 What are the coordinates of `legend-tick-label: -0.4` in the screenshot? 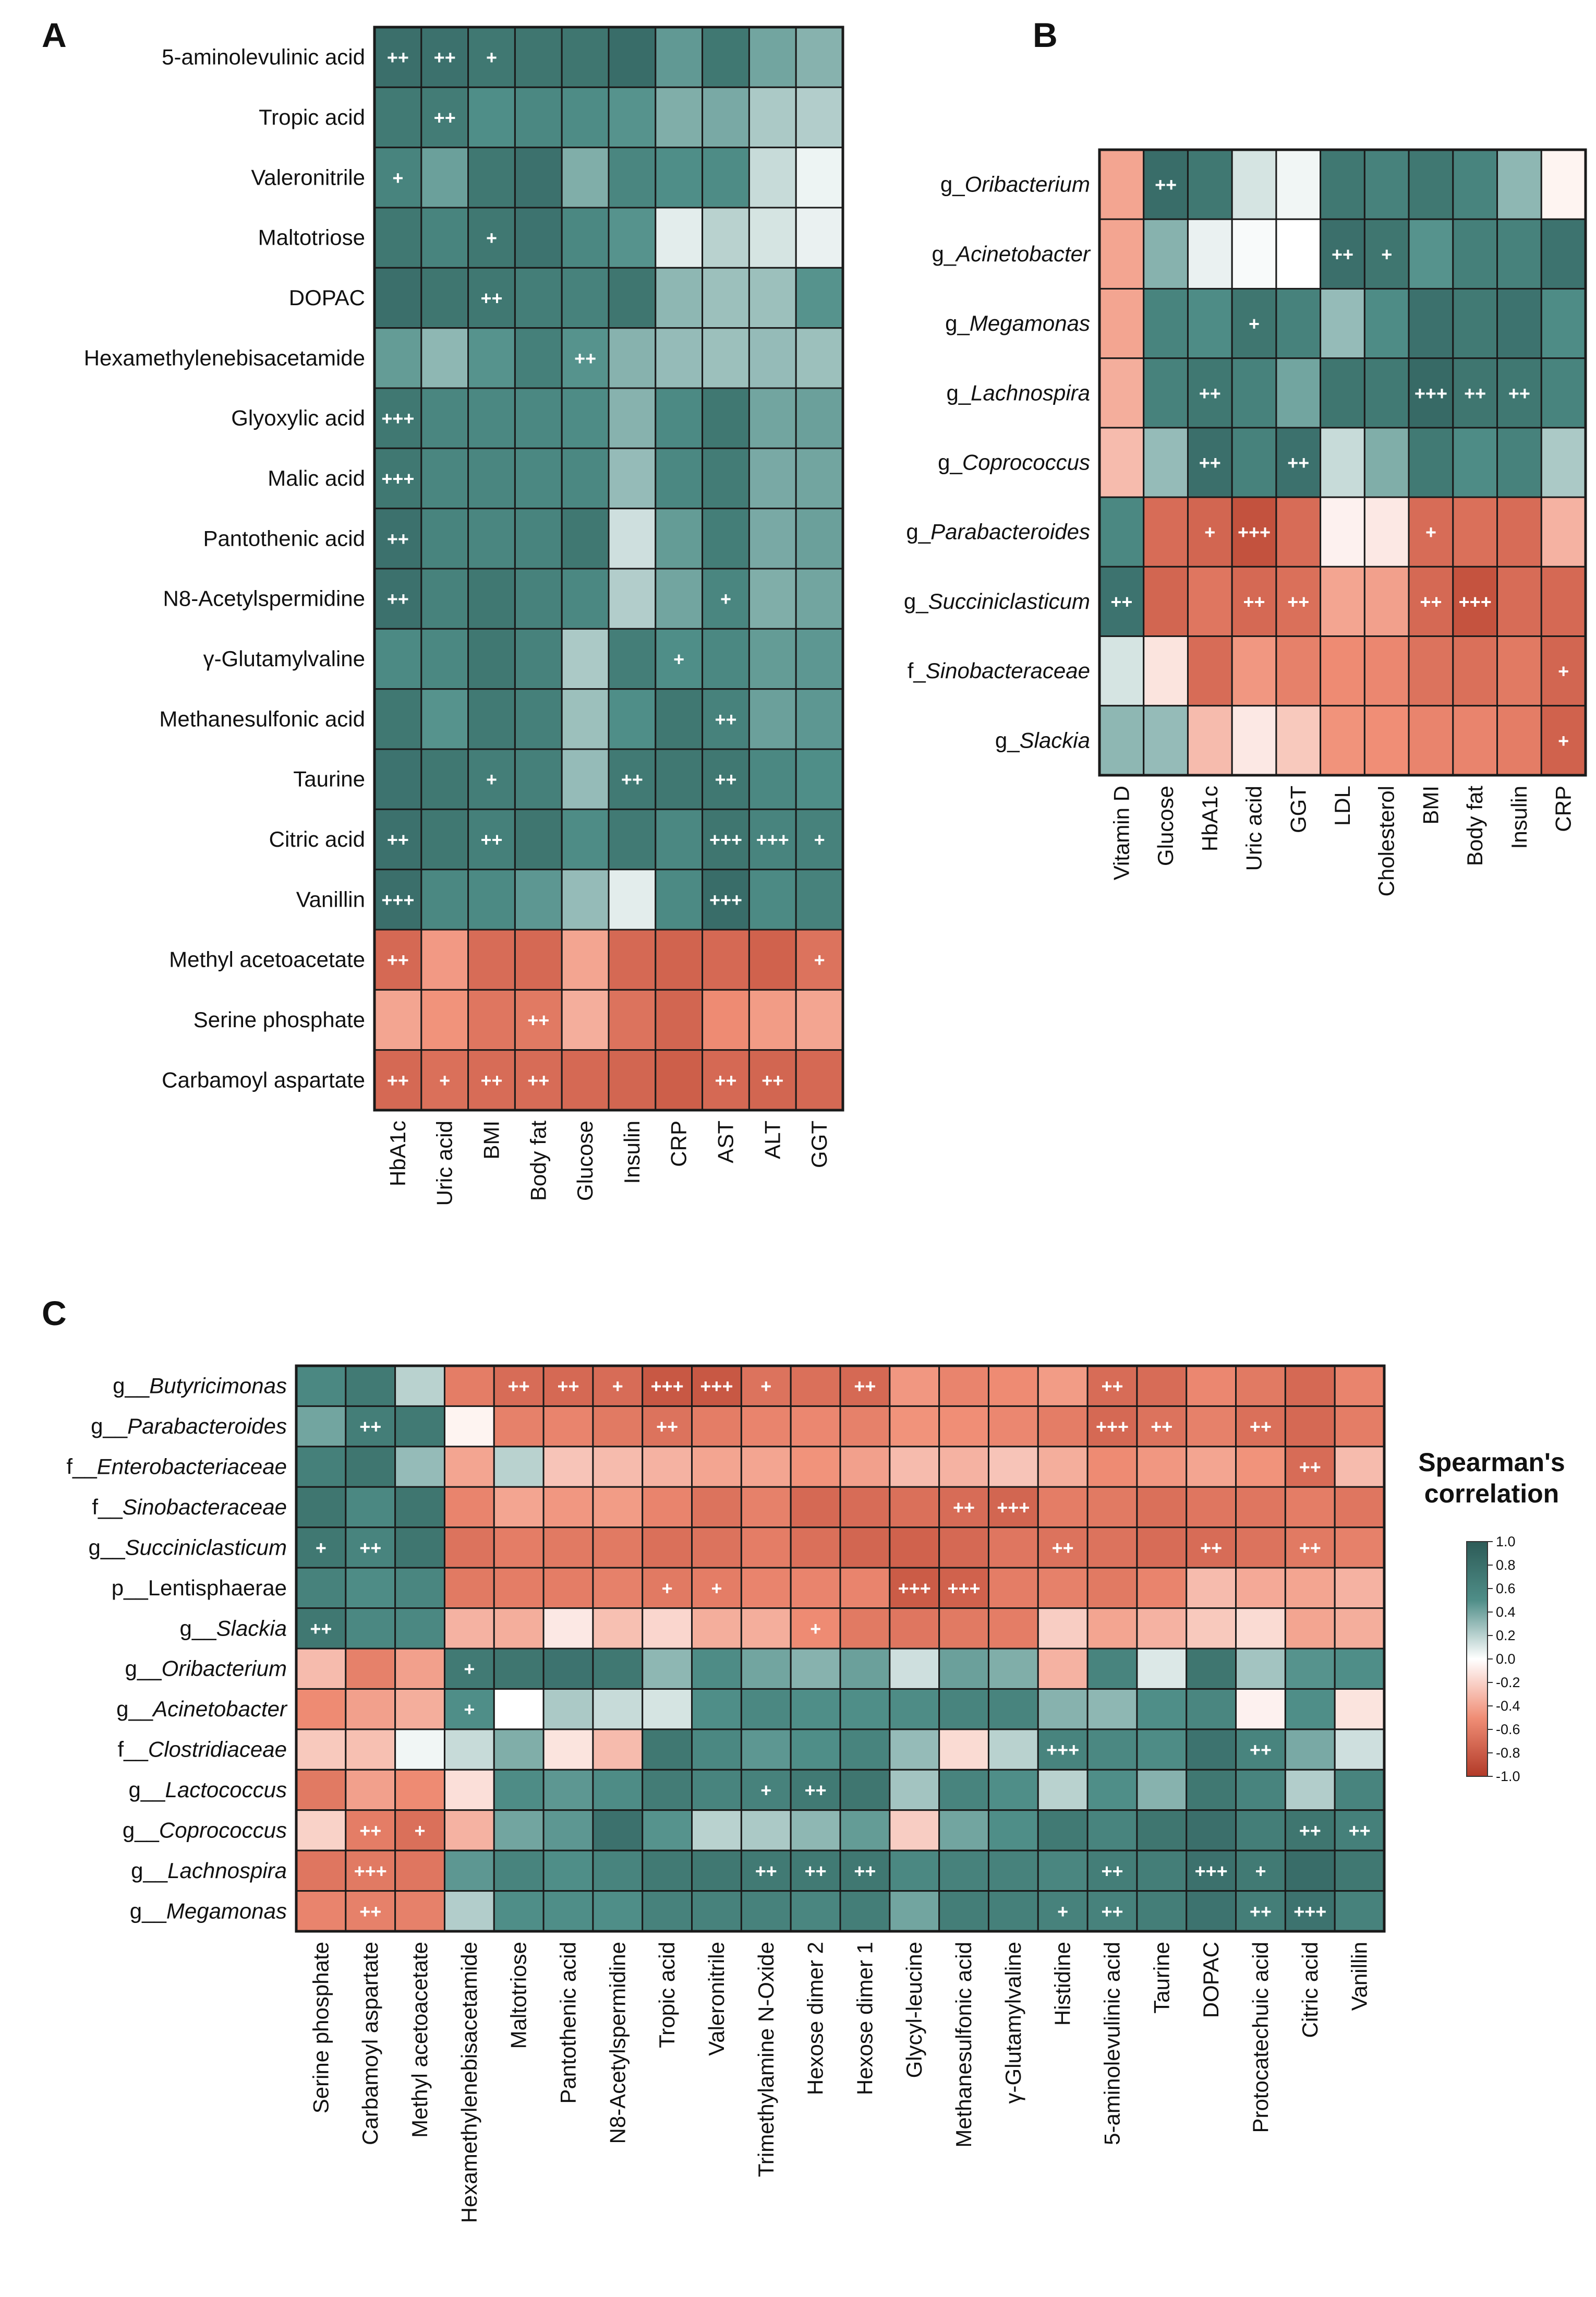 It's located at (1508, 1706).